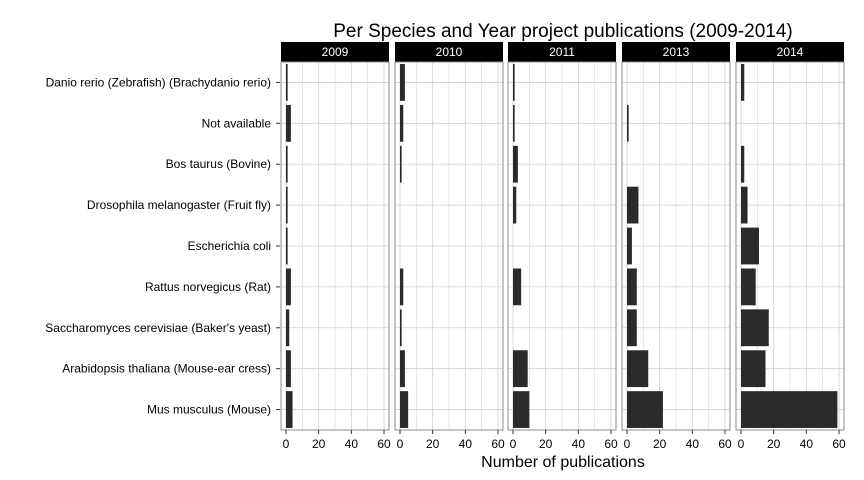 The height and width of the screenshot is (480, 864). I want to click on category-label: Rattus norvegicus (Rat), so click(208, 287).